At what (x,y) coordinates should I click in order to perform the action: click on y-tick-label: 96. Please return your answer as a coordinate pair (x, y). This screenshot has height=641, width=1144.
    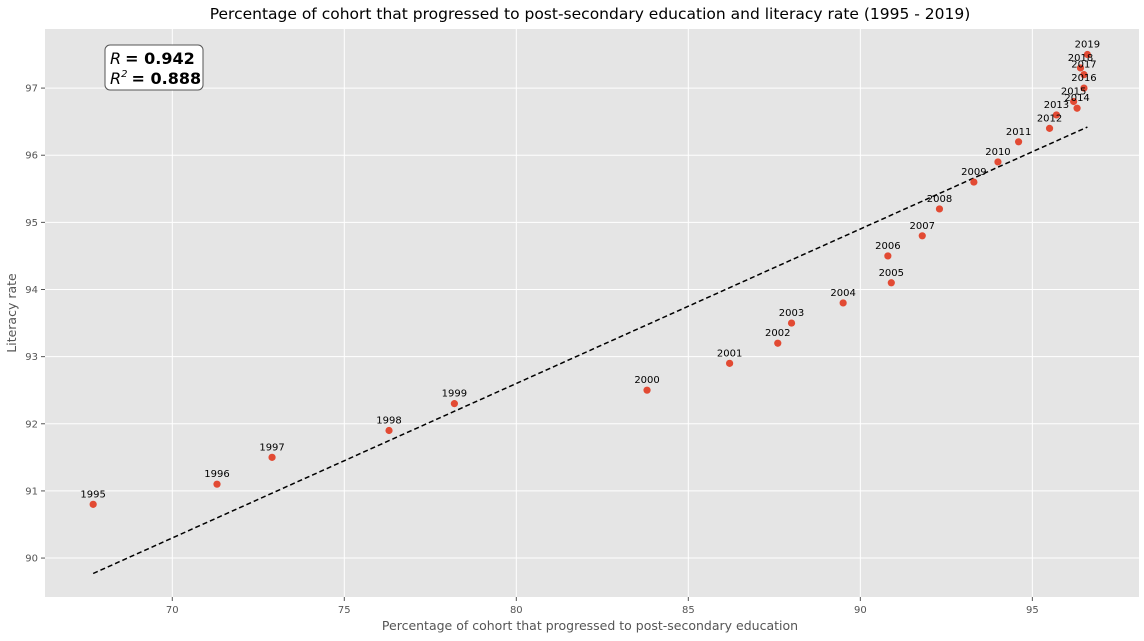
    Looking at the image, I should click on (31, 156).